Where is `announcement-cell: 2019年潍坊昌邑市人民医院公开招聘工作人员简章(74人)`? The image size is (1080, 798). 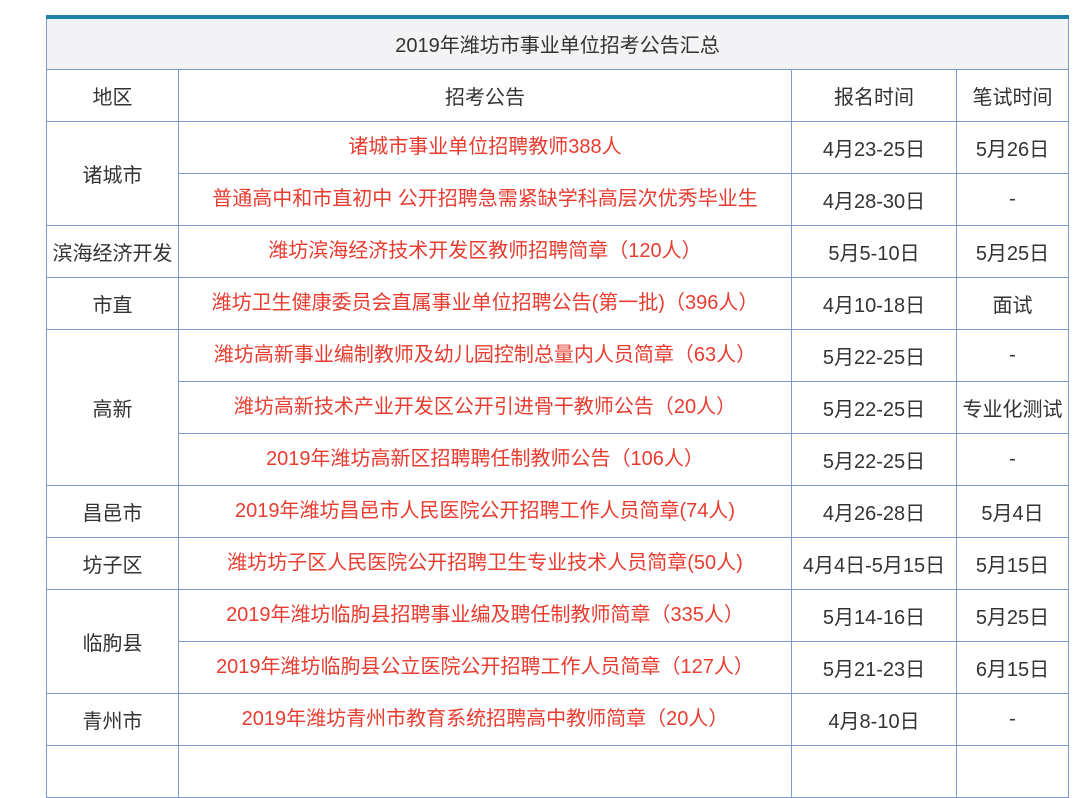
announcement-cell: 2019年潍坊昌邑市人民医院公开招聘工作人员简章(74人) is located at coordinates (485, 511).